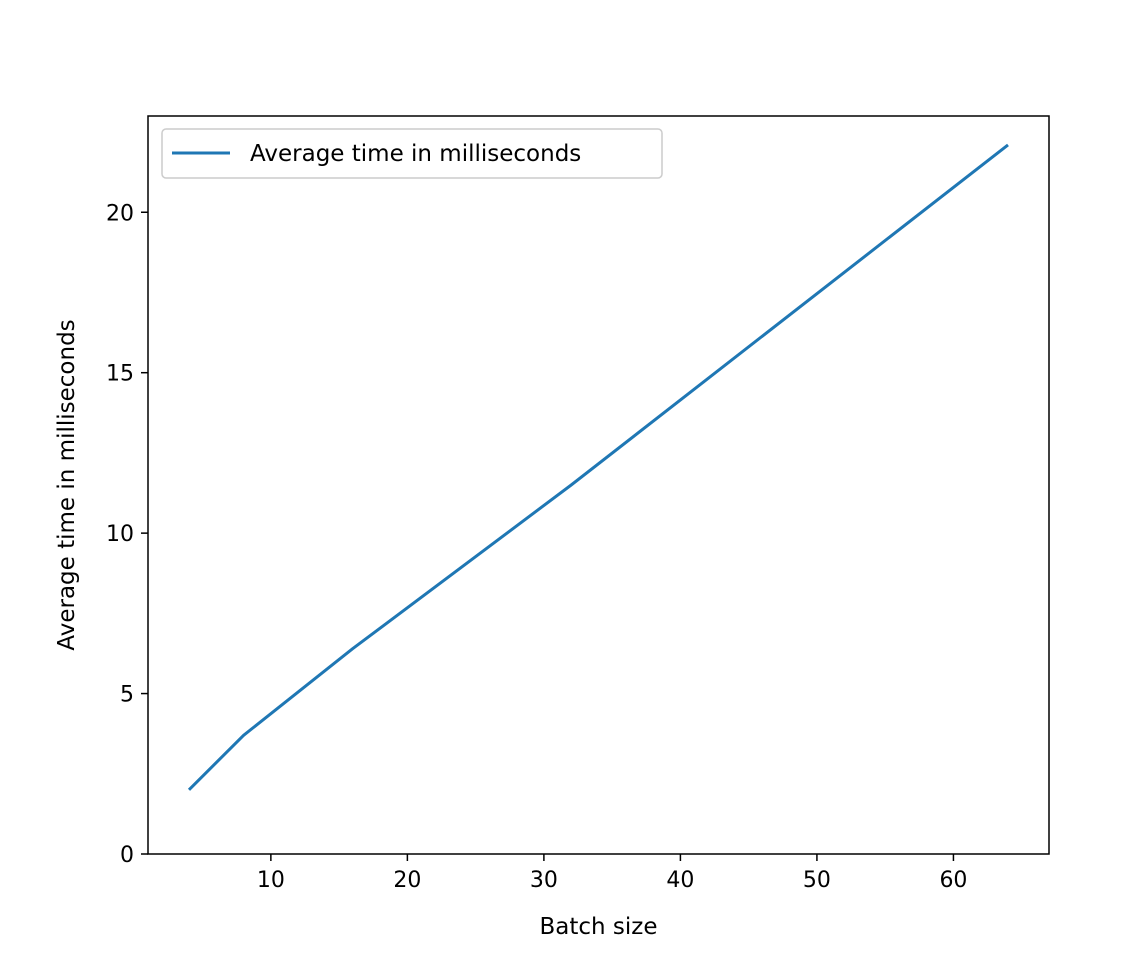 The image size is (1129, 960). What do you see at coordinates (120, 374) in the screenshot?
I see `y-tick-label: 15` at bounding box center [120, 374].